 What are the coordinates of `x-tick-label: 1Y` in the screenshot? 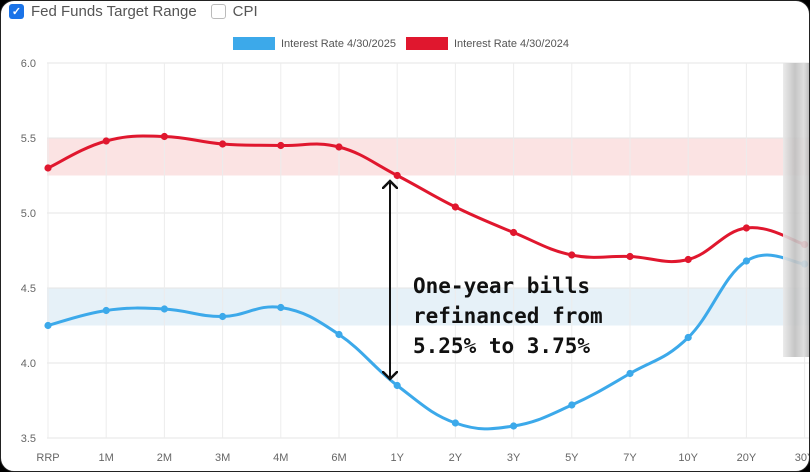 It's located at (397, 458).